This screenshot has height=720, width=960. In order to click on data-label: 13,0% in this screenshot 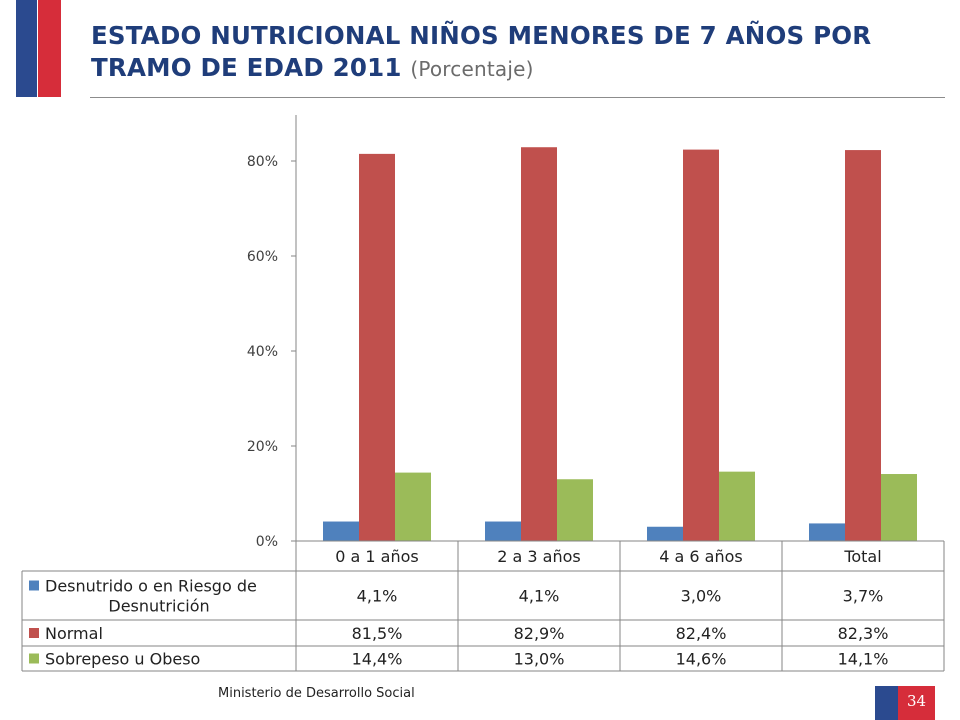, I will do `click(539, 659)`.